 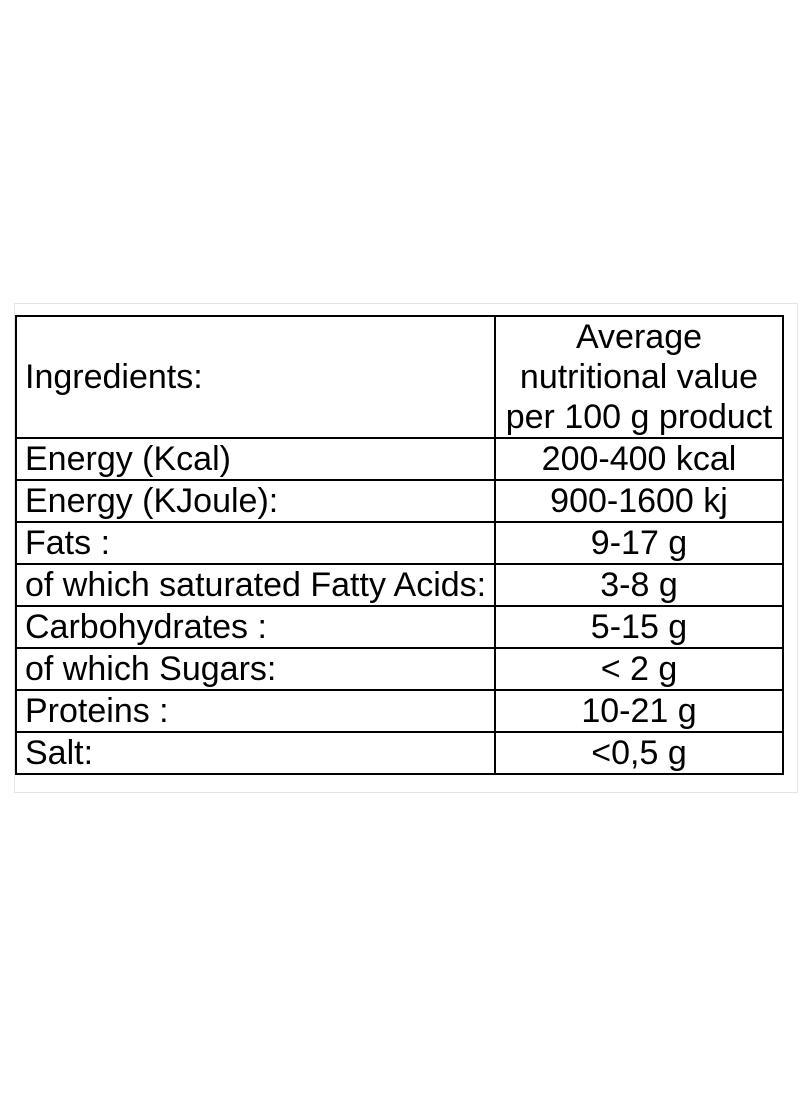 What do you see at coordinates (255, 377) in the screenshot?
I see `ingredients-header-cell: Ingredients:` at bounding box center [255, 377].